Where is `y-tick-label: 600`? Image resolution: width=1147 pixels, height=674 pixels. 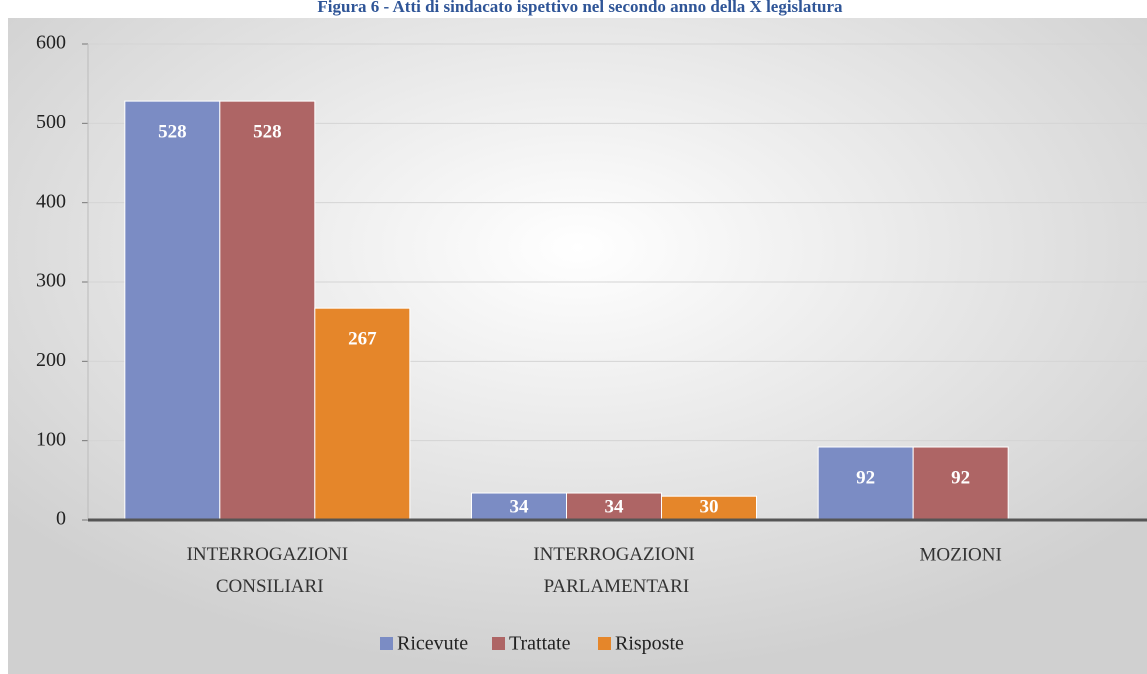 y-tick-label: 600 is located at coordinates (51, 43).